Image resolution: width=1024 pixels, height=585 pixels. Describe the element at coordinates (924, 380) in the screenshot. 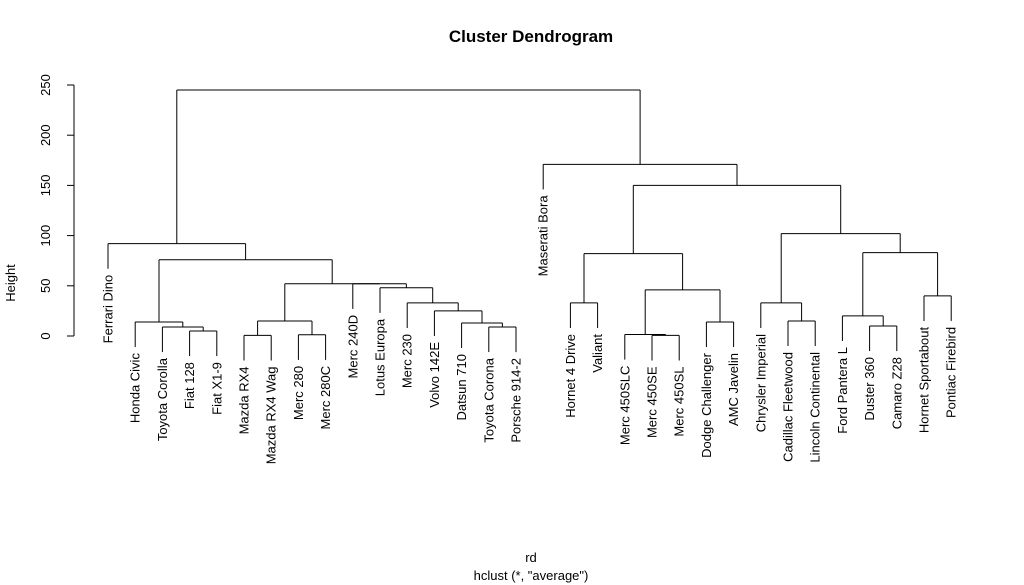

I see `leaf-label: Hornet Sportabout` at that location.